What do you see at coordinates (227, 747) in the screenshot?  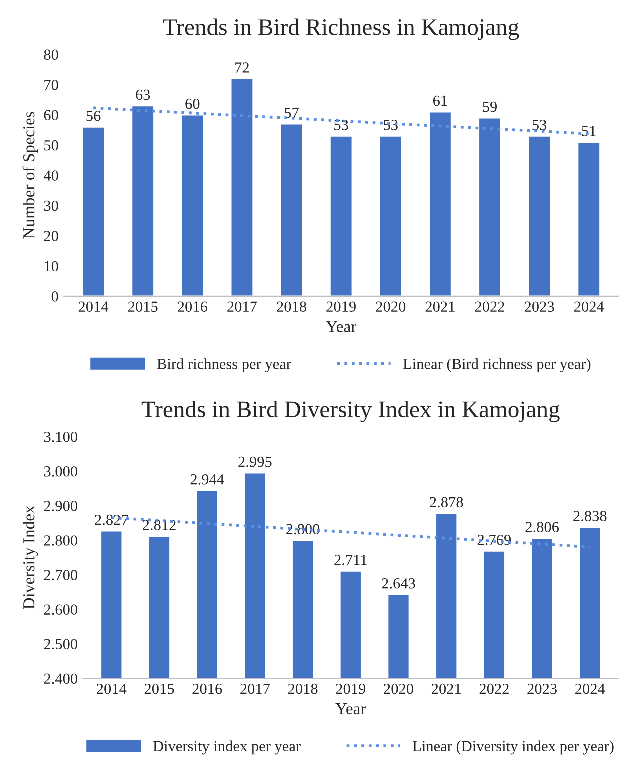 I see `legend-label: Diversity index per year` at bounding box center [227, 747].